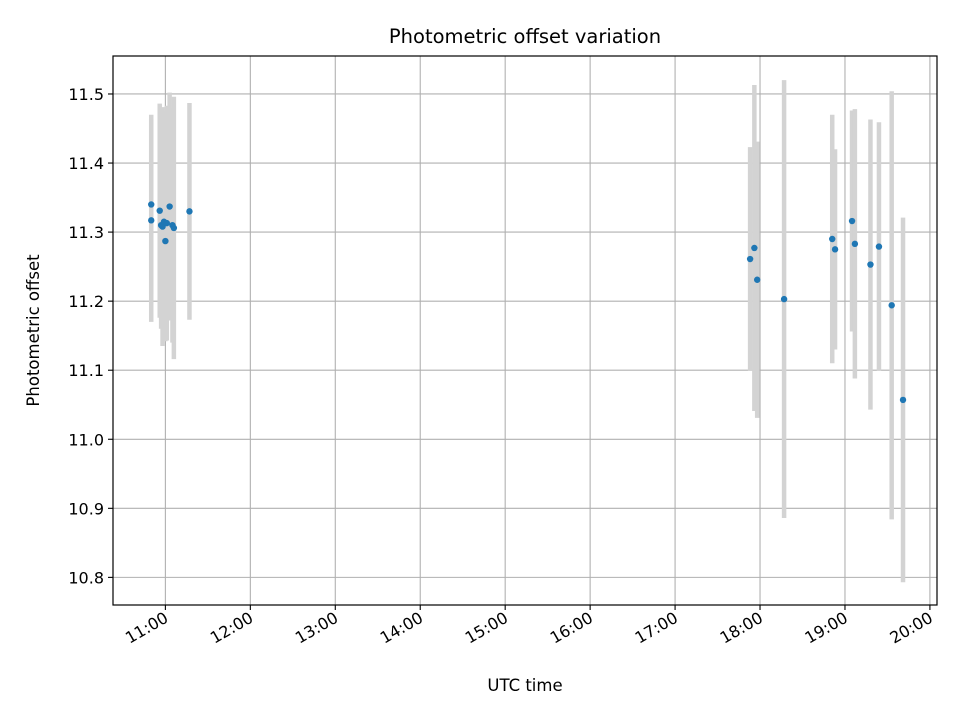 Image resolution: width=960 pixels, height=720 pixels. What do you see at coordinates (86, 232) in the screenshot?
I see `y-tick-label: 11.3` at bounding box center [86, 232].